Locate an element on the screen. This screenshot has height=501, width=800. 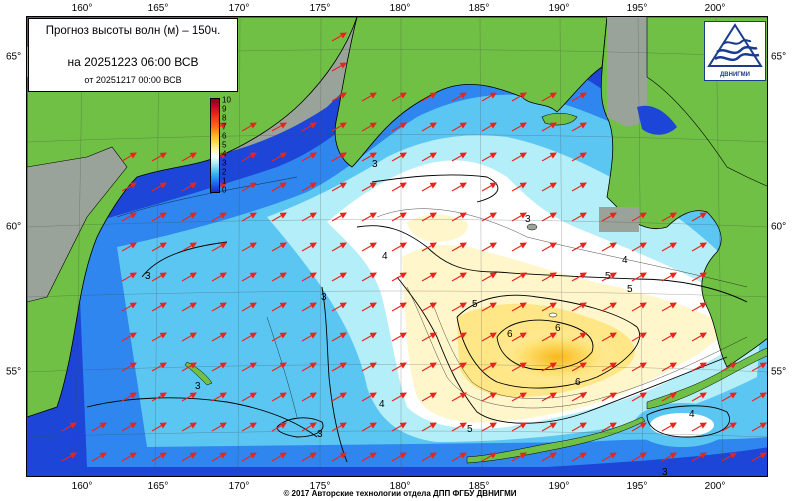
colorbar-label: 7 is located at coordinates (224, 127).